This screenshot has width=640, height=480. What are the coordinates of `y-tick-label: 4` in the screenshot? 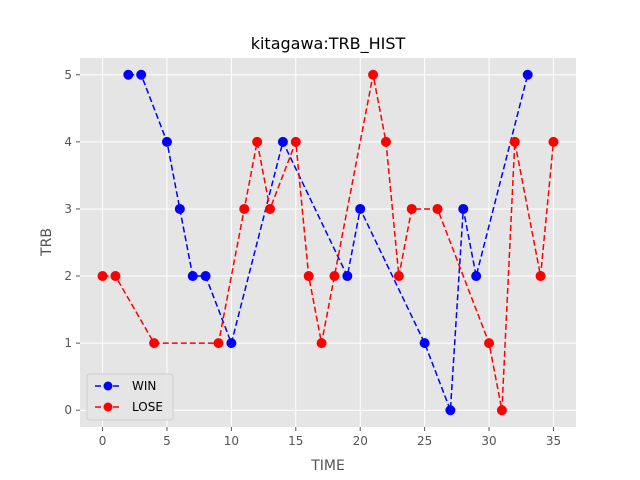 It's located at (68, 142).